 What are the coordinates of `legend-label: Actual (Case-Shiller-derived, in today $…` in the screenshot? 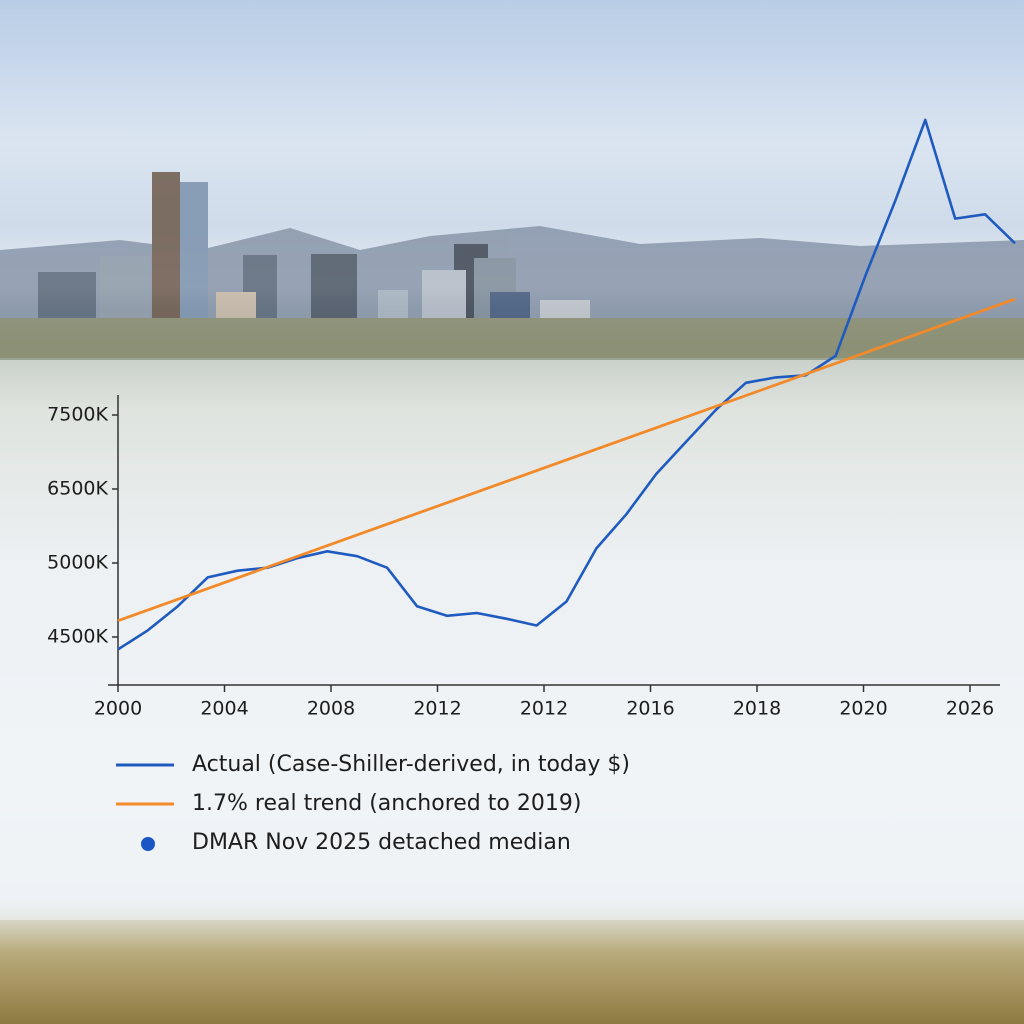 It's located at (411, 764).